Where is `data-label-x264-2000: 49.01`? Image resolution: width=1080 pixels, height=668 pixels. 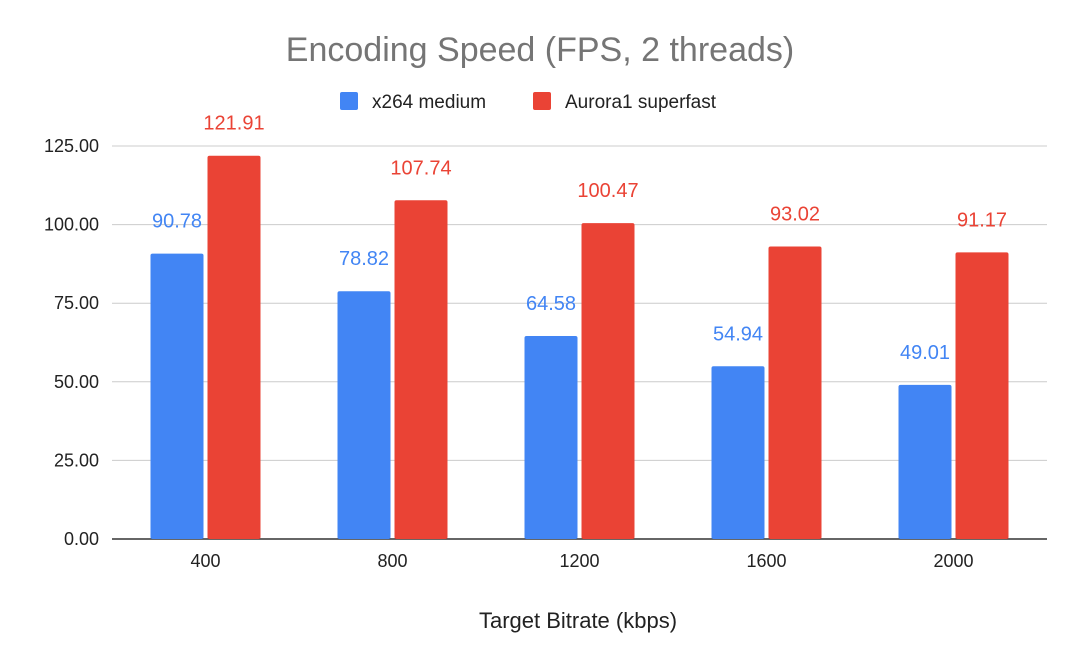 data-label-x264-2000: 49.01 is located at coordinates (925, 353).